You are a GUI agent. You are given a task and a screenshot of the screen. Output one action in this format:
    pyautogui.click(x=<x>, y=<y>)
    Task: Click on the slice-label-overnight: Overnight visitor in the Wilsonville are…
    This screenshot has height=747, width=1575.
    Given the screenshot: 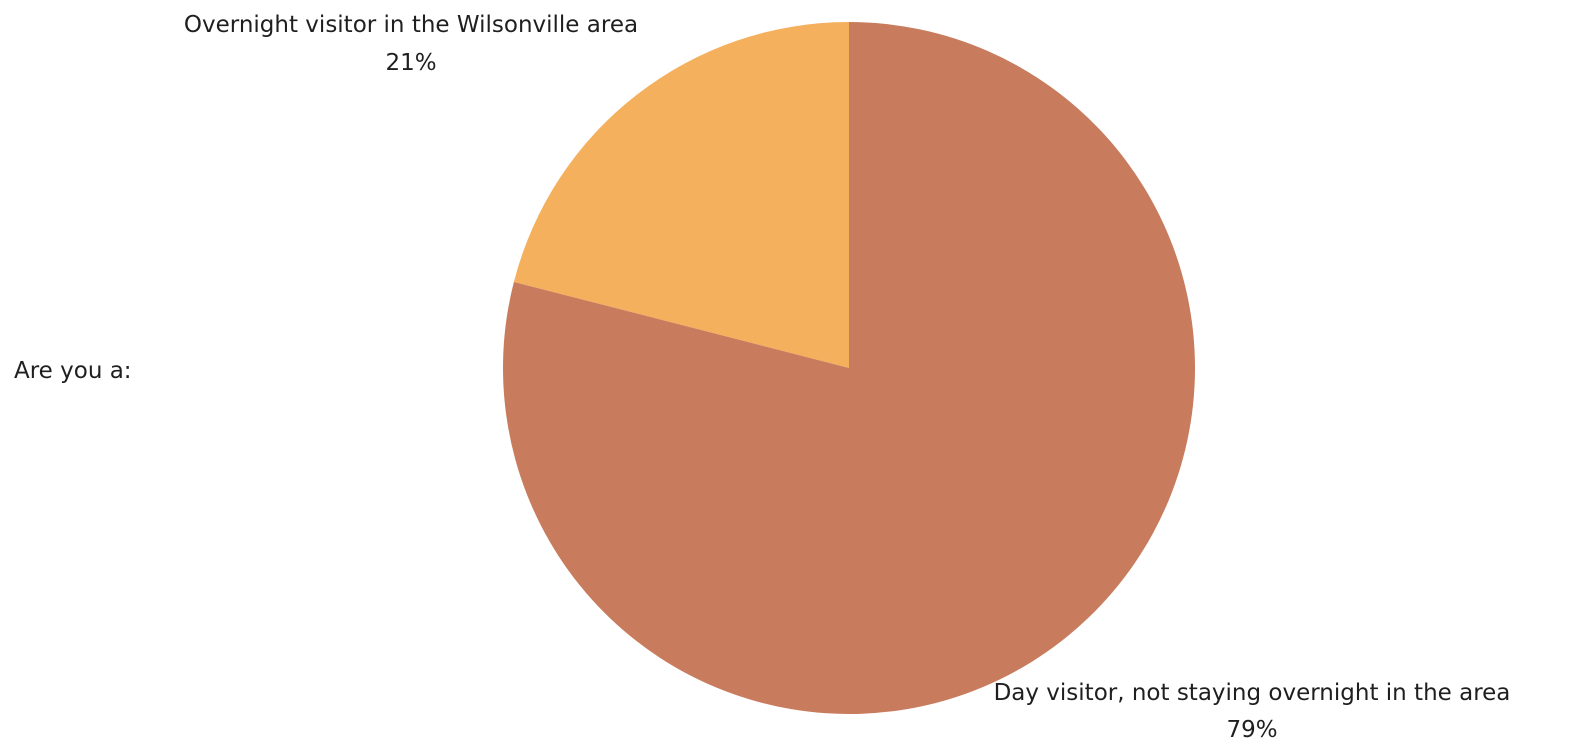 What is the action you would take?
    pyautogui.click(x=411, y=44)
    